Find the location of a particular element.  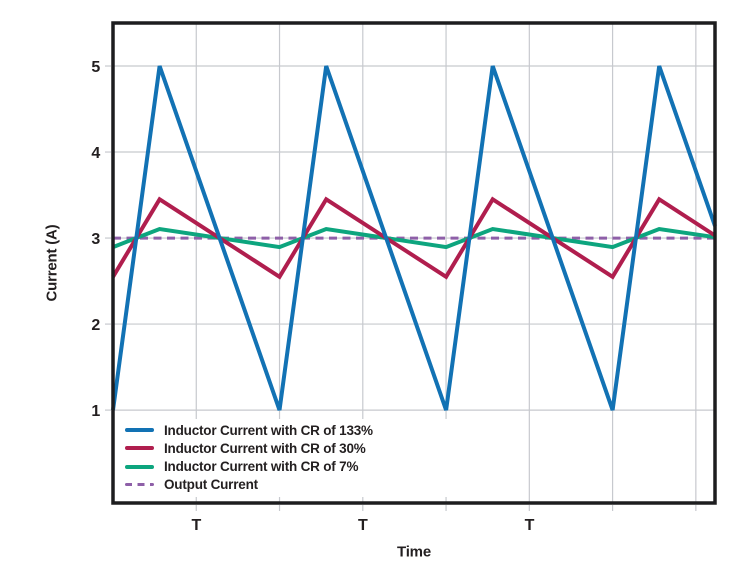

y-tick-label: 4 is located at coordinates (95, 153).